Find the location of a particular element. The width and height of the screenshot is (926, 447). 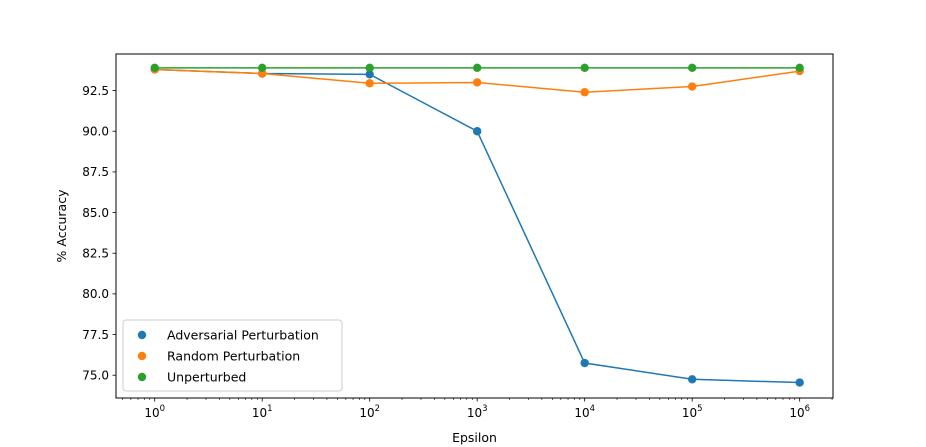

x-axis: 10⁰ 10¹ 10² 10³ 10⁴ 10⁵ 10⁶ is located at coordinates (477, 409).